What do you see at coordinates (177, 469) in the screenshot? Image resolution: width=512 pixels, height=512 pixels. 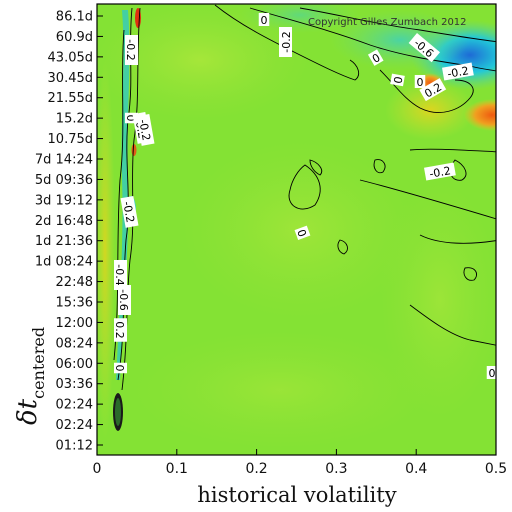 I see `x-tick-label: 0.1` at bounding box center [177, 469].